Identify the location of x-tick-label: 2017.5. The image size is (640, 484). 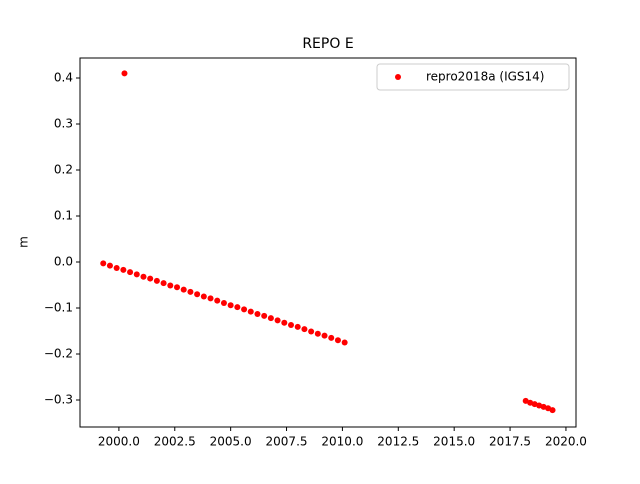
(510, 442).